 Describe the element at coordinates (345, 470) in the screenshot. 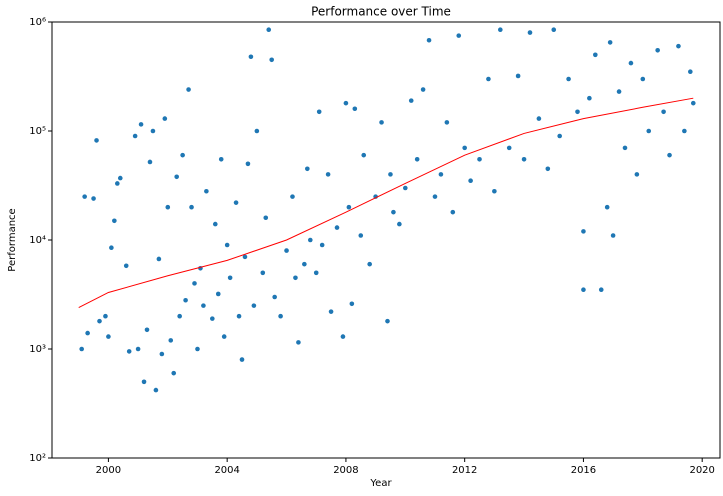

I see `x-tick-label: 2008` at that location.